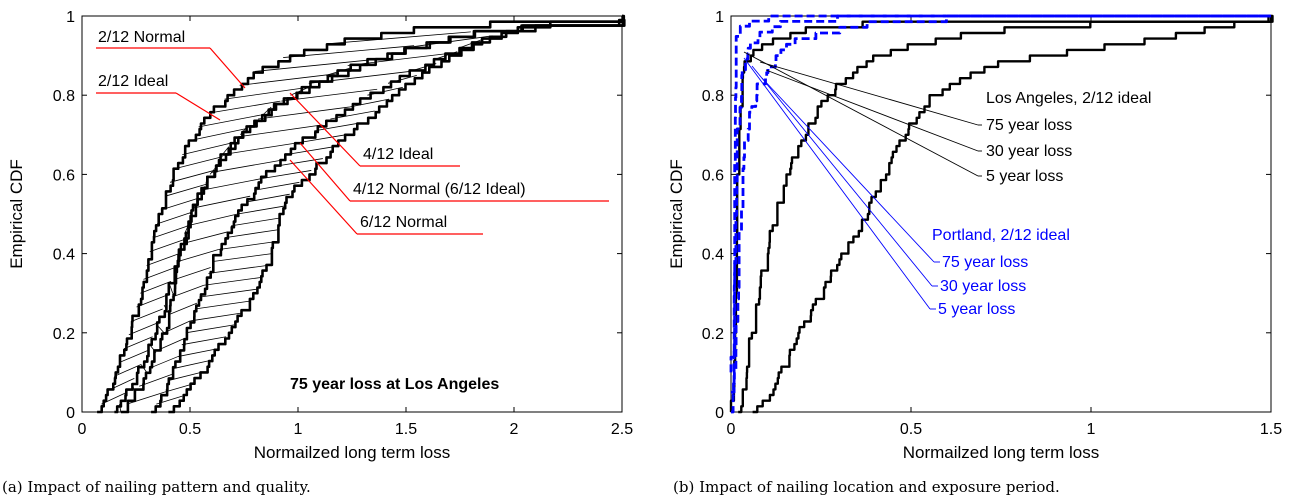 The image size is (1301, 504). I want to click on panel-b-ytick-label: 0.8, so click(713, 96).